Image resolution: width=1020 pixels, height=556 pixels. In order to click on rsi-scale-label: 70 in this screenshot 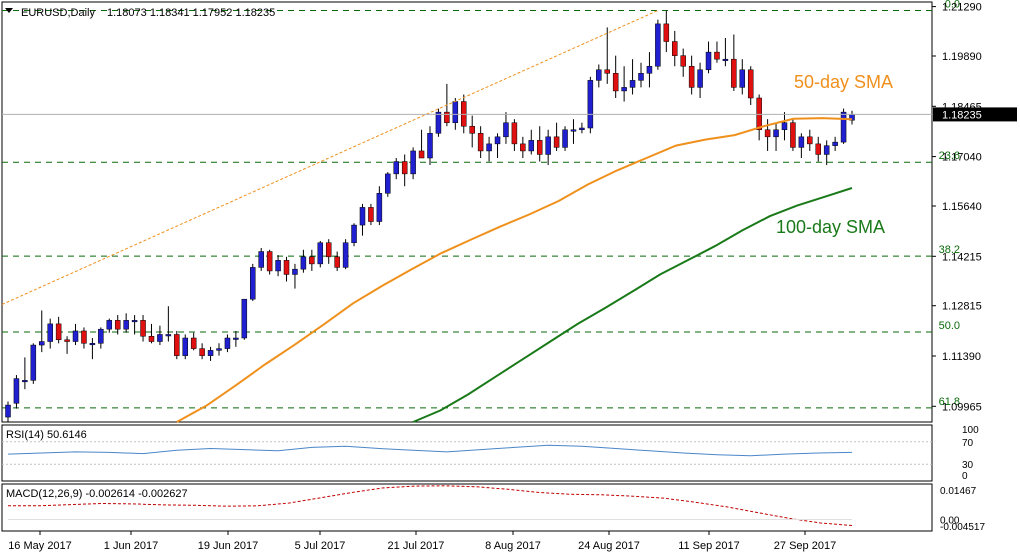, I will do `click(968, 443)`.